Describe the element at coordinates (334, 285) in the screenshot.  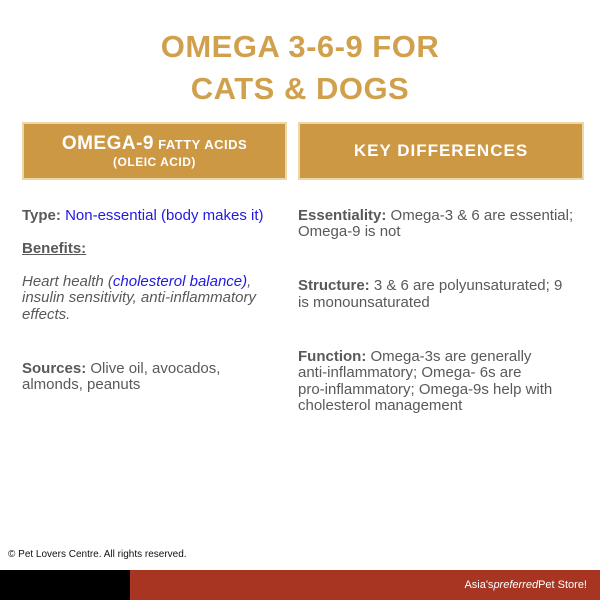
I see `structure-label: Structure:` at that location.